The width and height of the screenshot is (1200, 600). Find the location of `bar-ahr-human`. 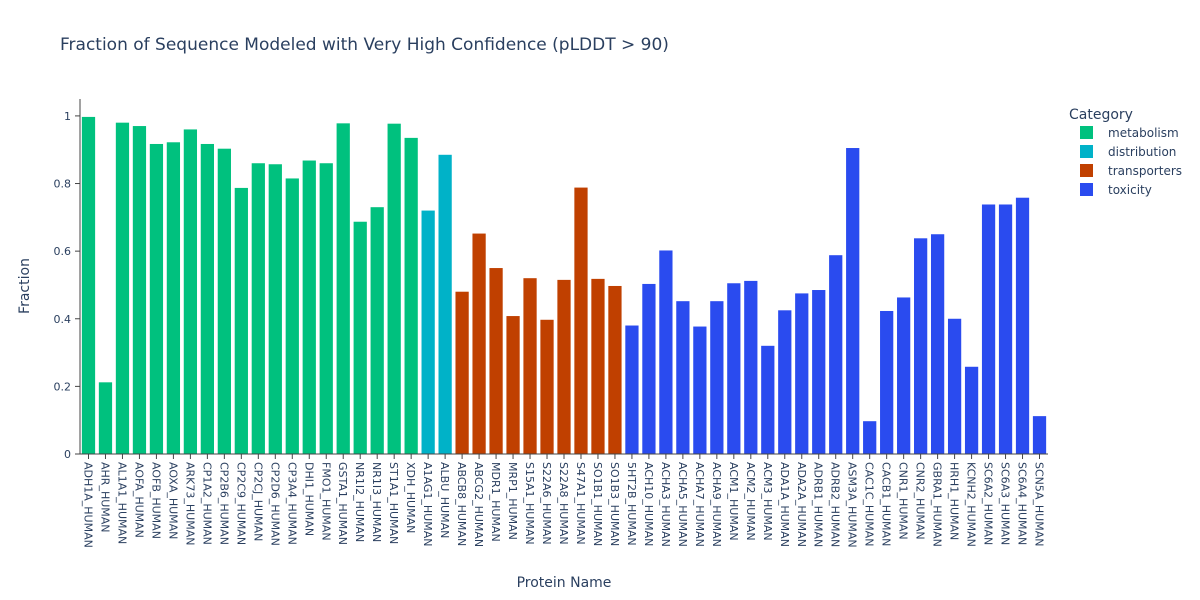

bar-ahr-human is located at coordinates (105, 418).